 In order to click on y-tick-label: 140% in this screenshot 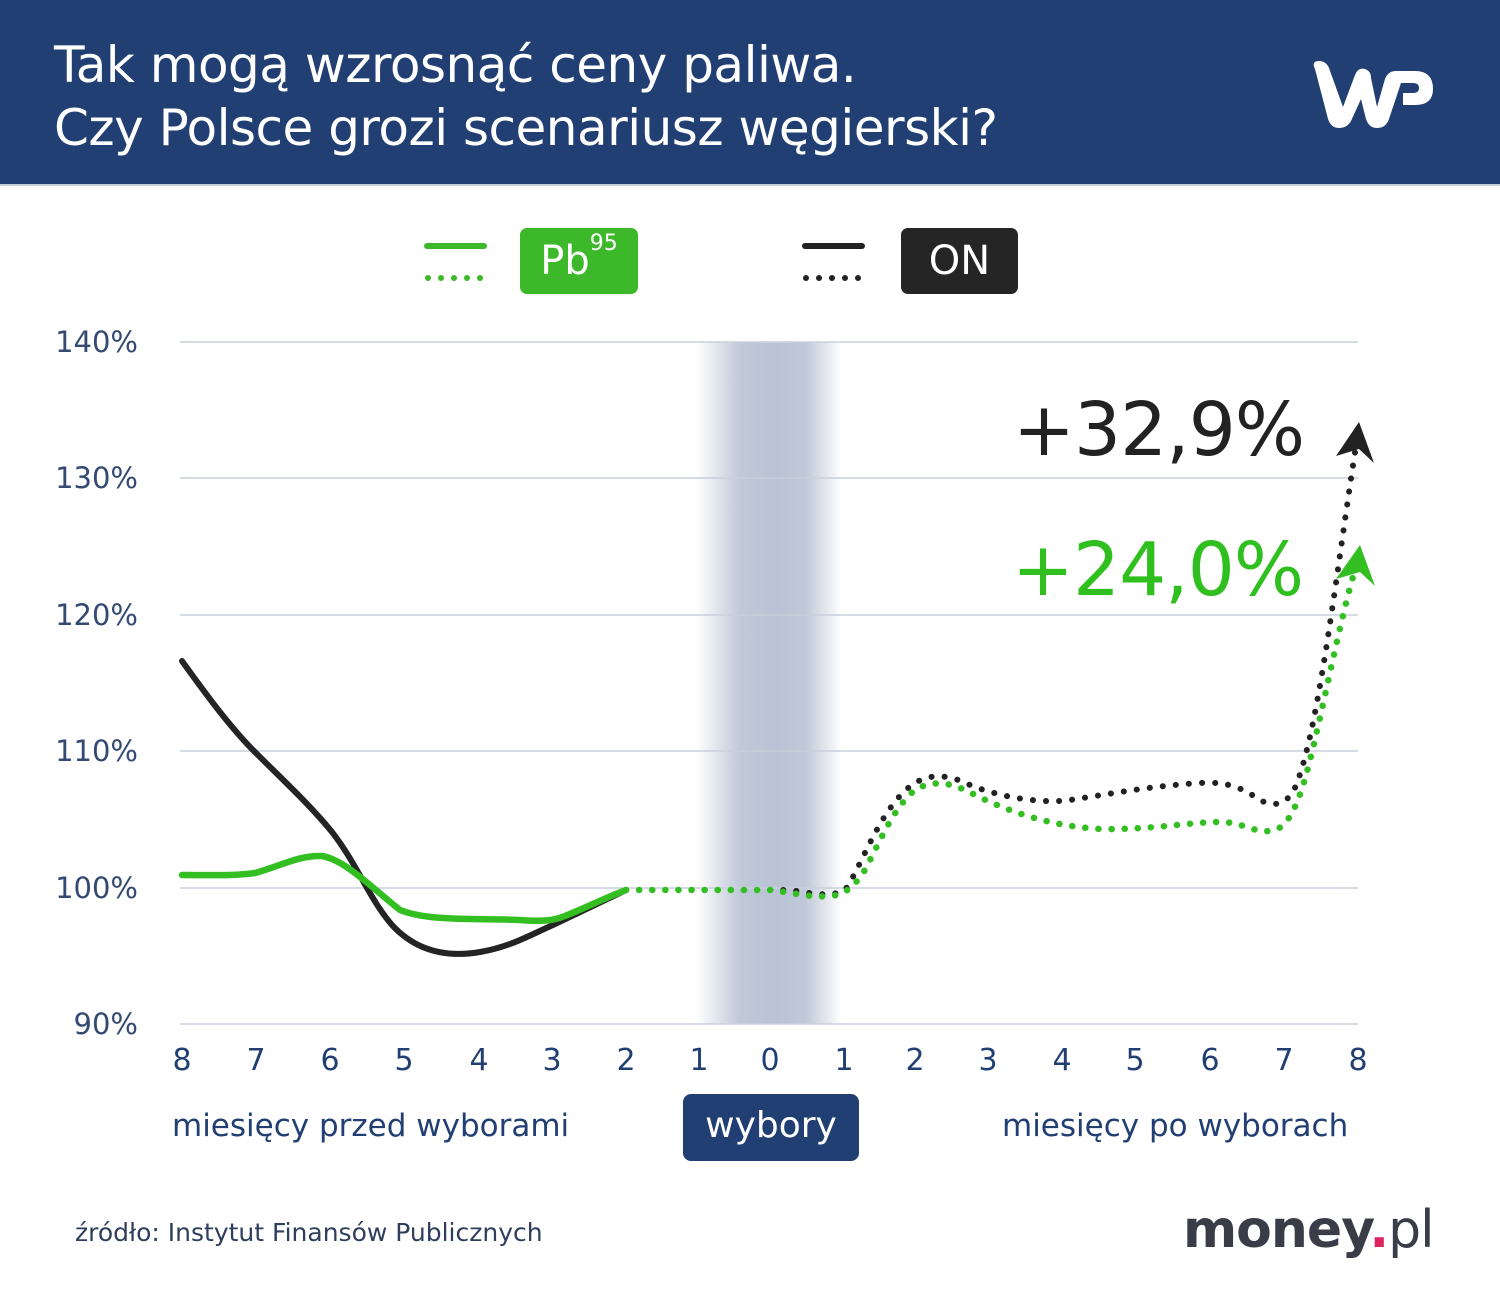, I will do `click(96, 342)`.